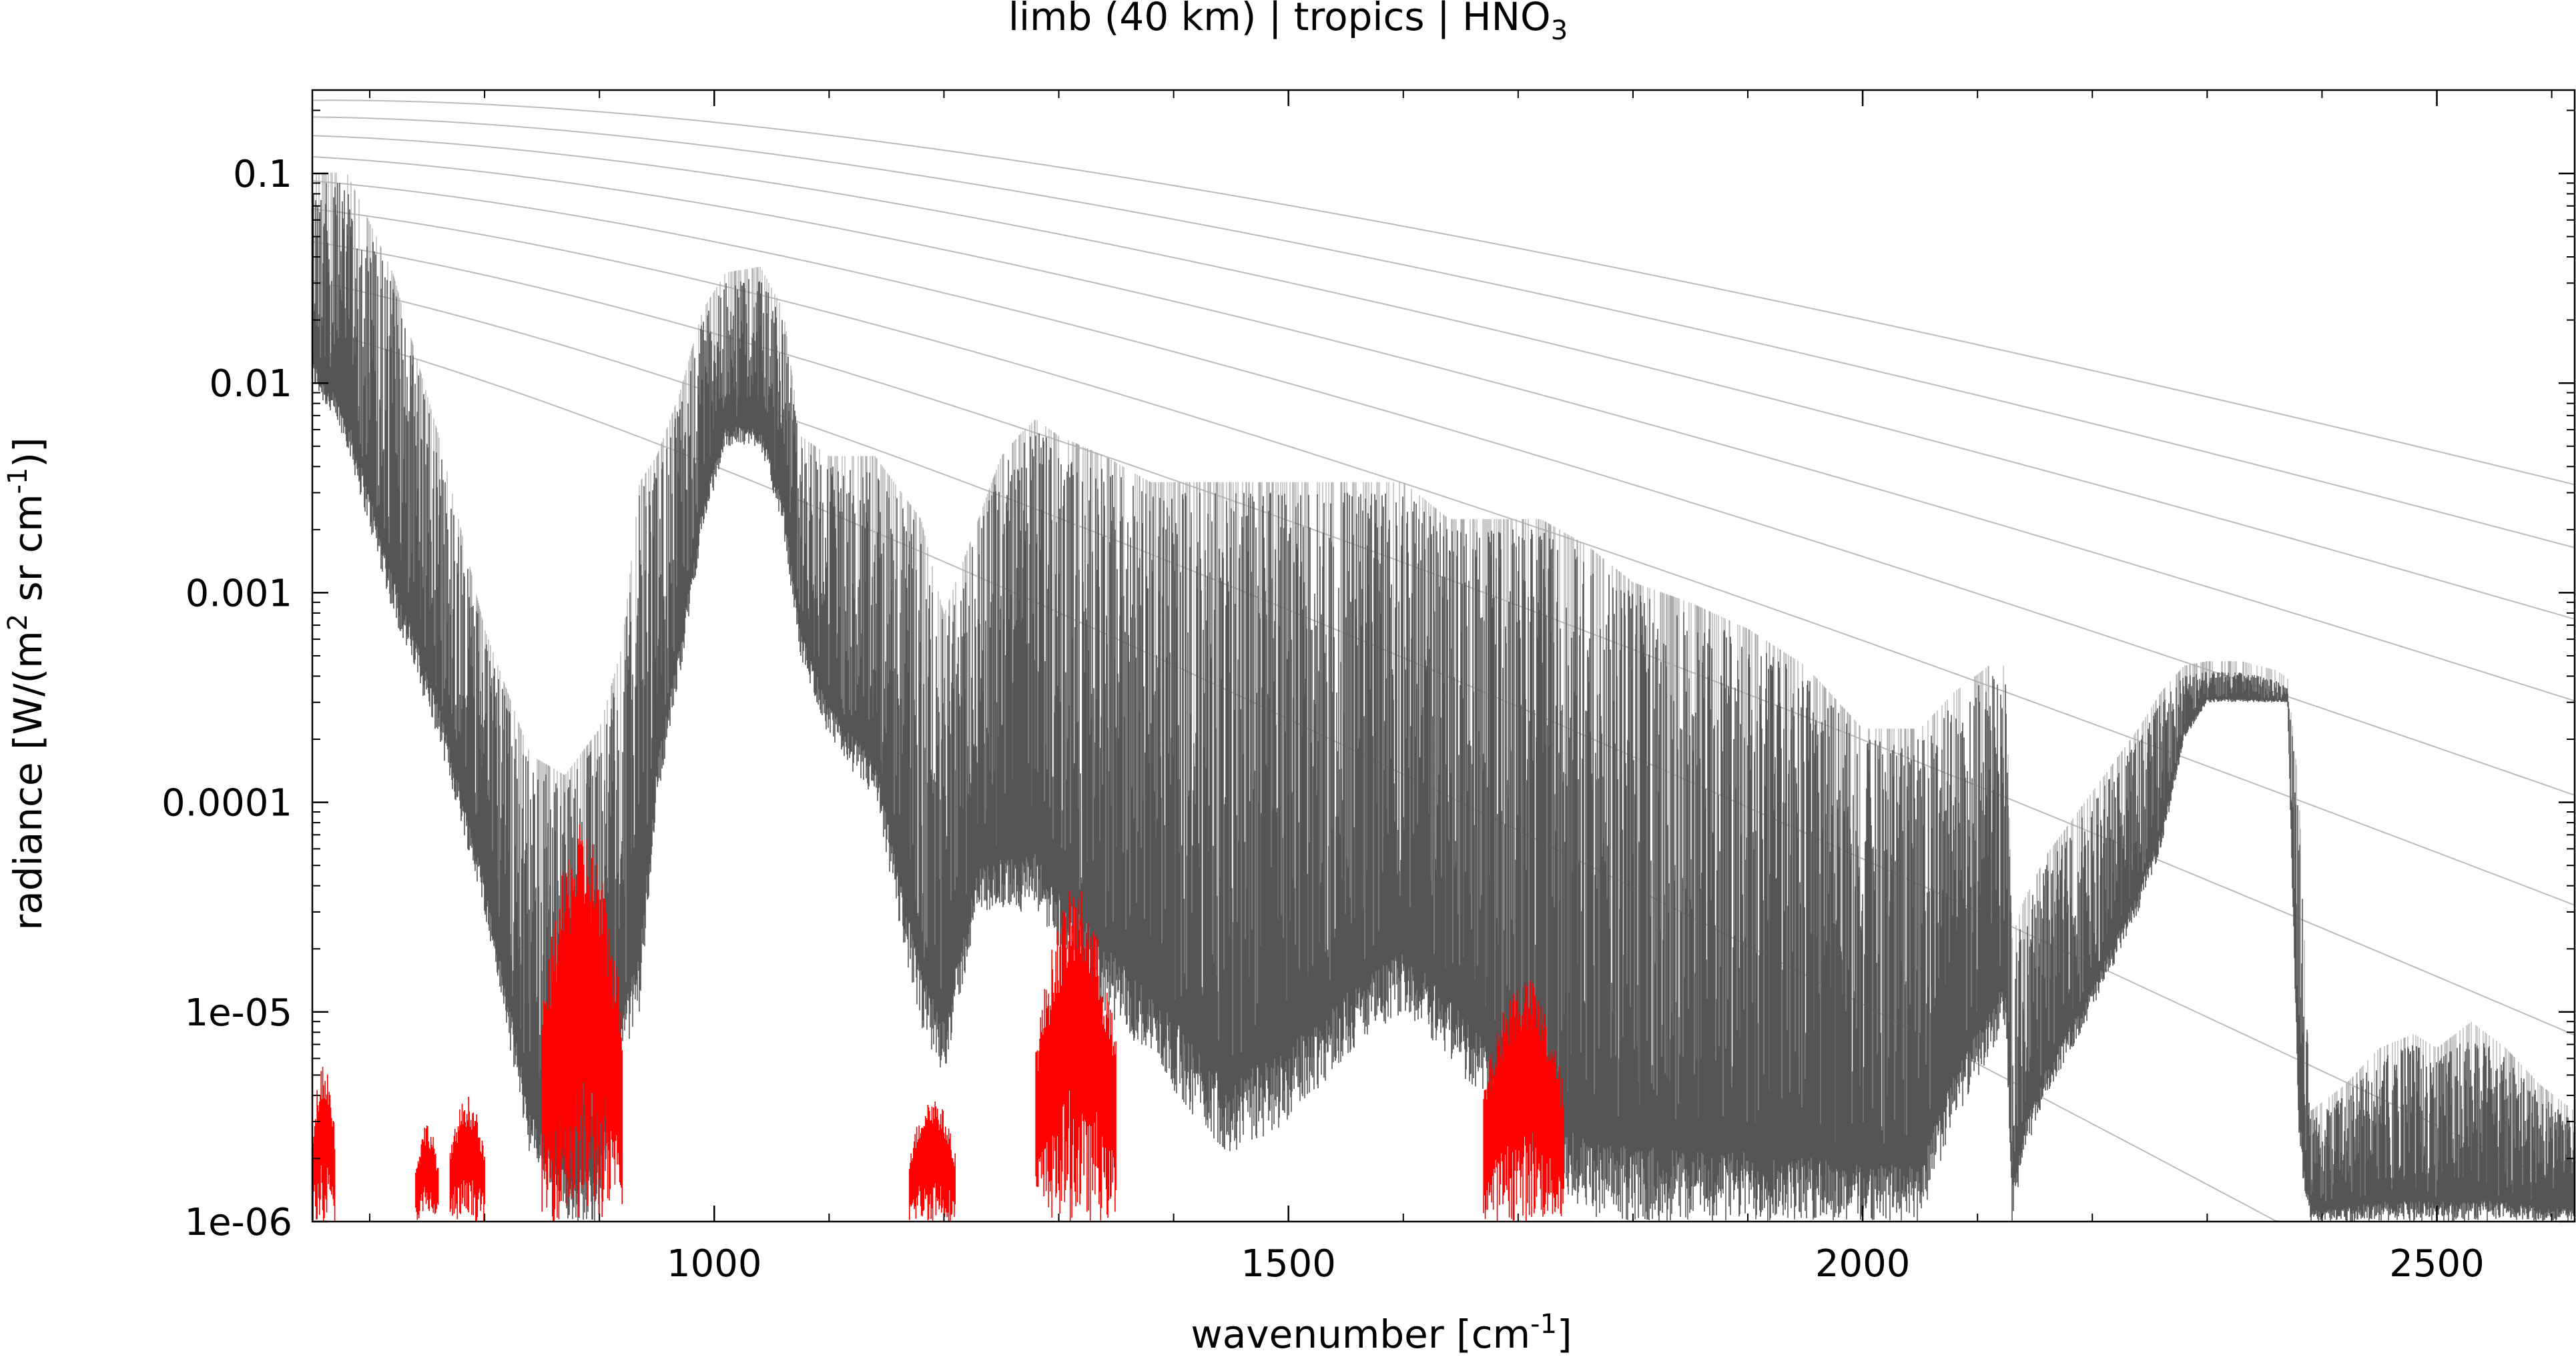 Image resolution: width=2576 pixels, height=1357 pixels. I want to click on x-tick-label: 2000, so click(1863, 1264).